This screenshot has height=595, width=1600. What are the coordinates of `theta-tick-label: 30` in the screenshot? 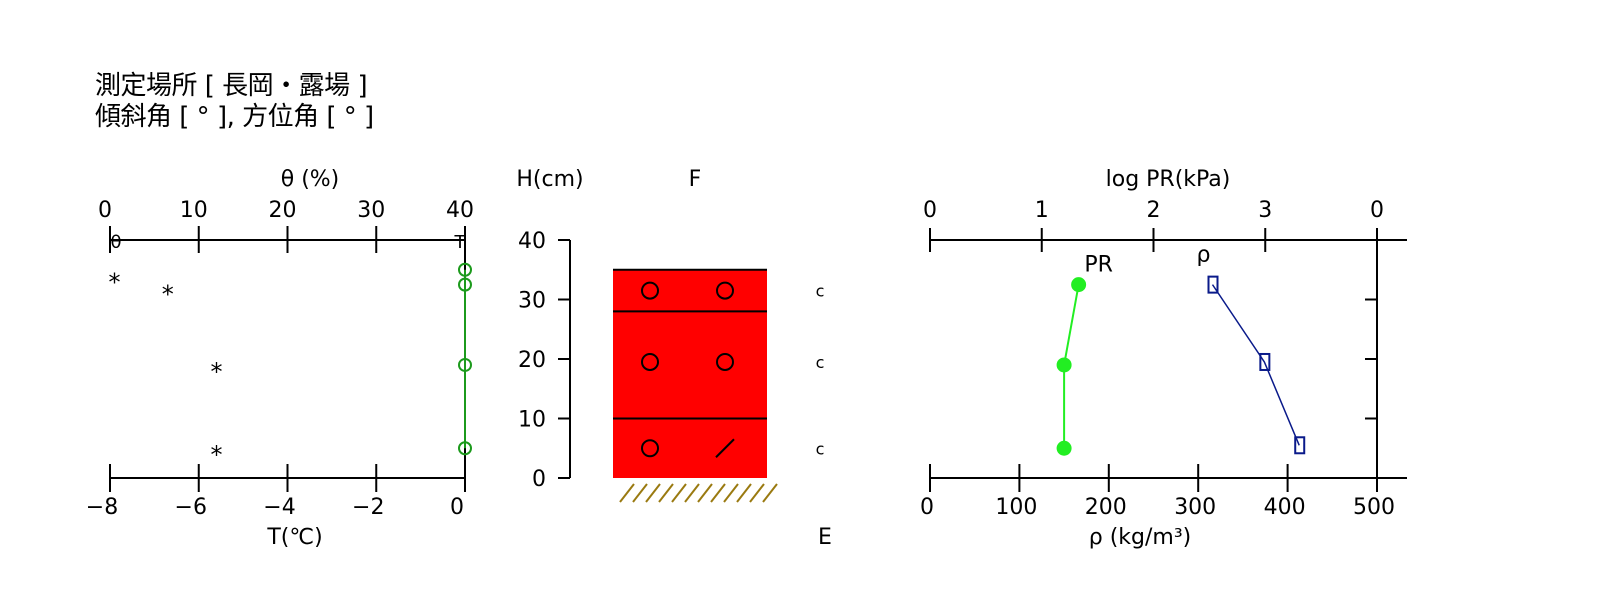 It's located at (371, 210).